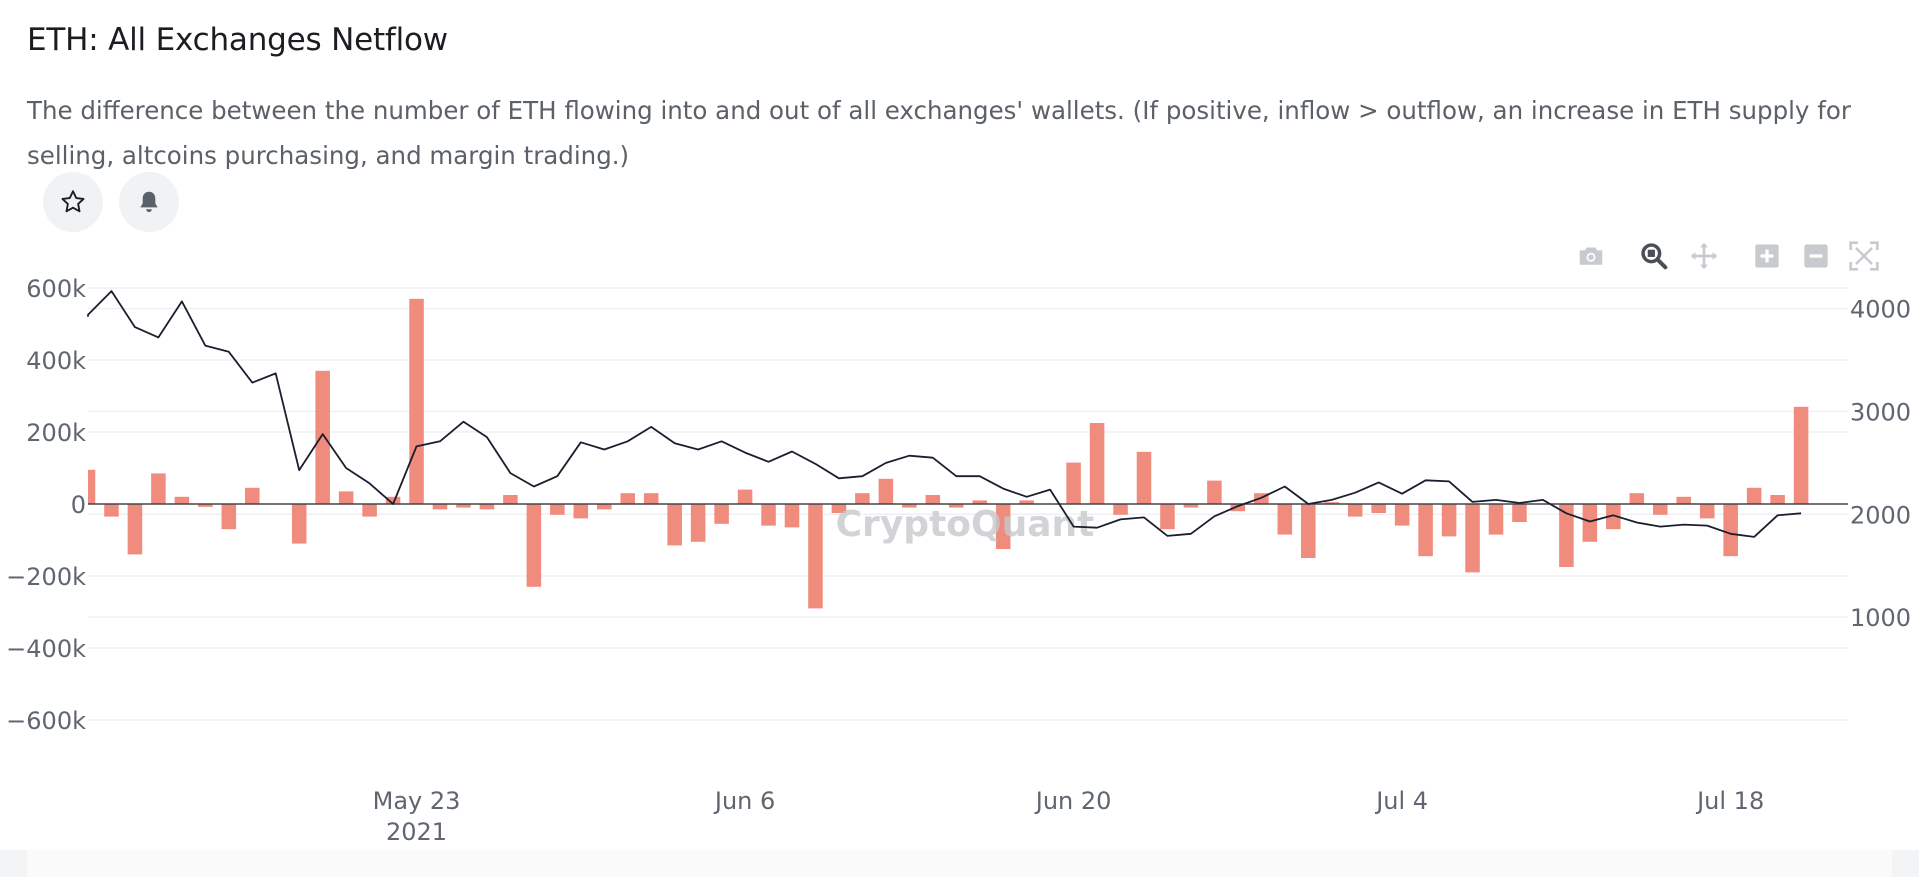  I want to click on left-tick-label: 600k, so click(56, 289).